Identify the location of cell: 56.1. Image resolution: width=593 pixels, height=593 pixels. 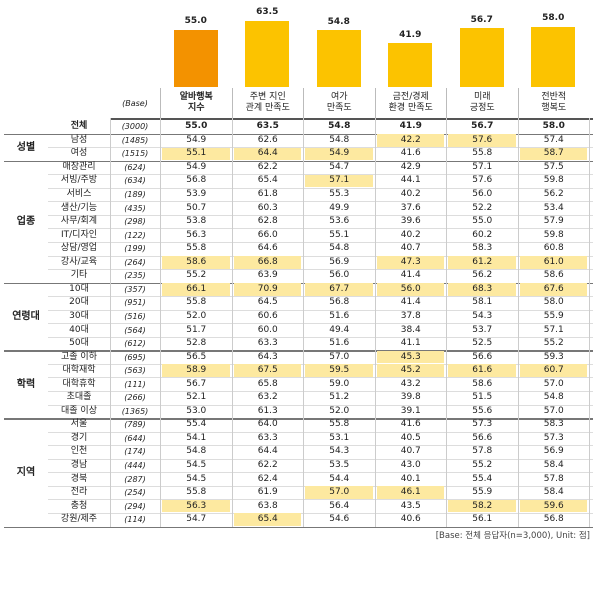
(482, 519).